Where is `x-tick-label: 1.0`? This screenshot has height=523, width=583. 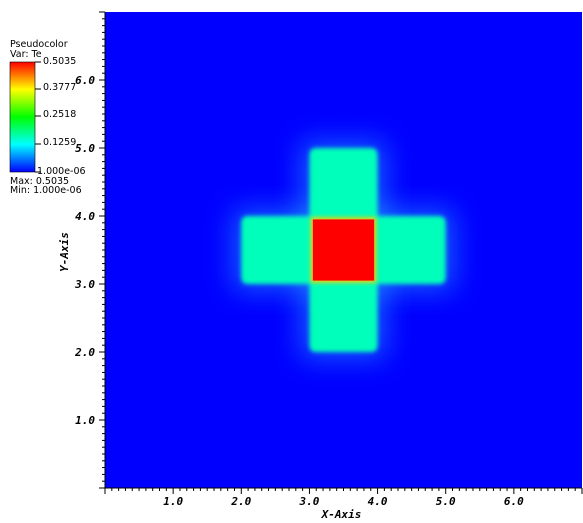
x-tick-label: 1.0 is located at coordinates (173, 501).